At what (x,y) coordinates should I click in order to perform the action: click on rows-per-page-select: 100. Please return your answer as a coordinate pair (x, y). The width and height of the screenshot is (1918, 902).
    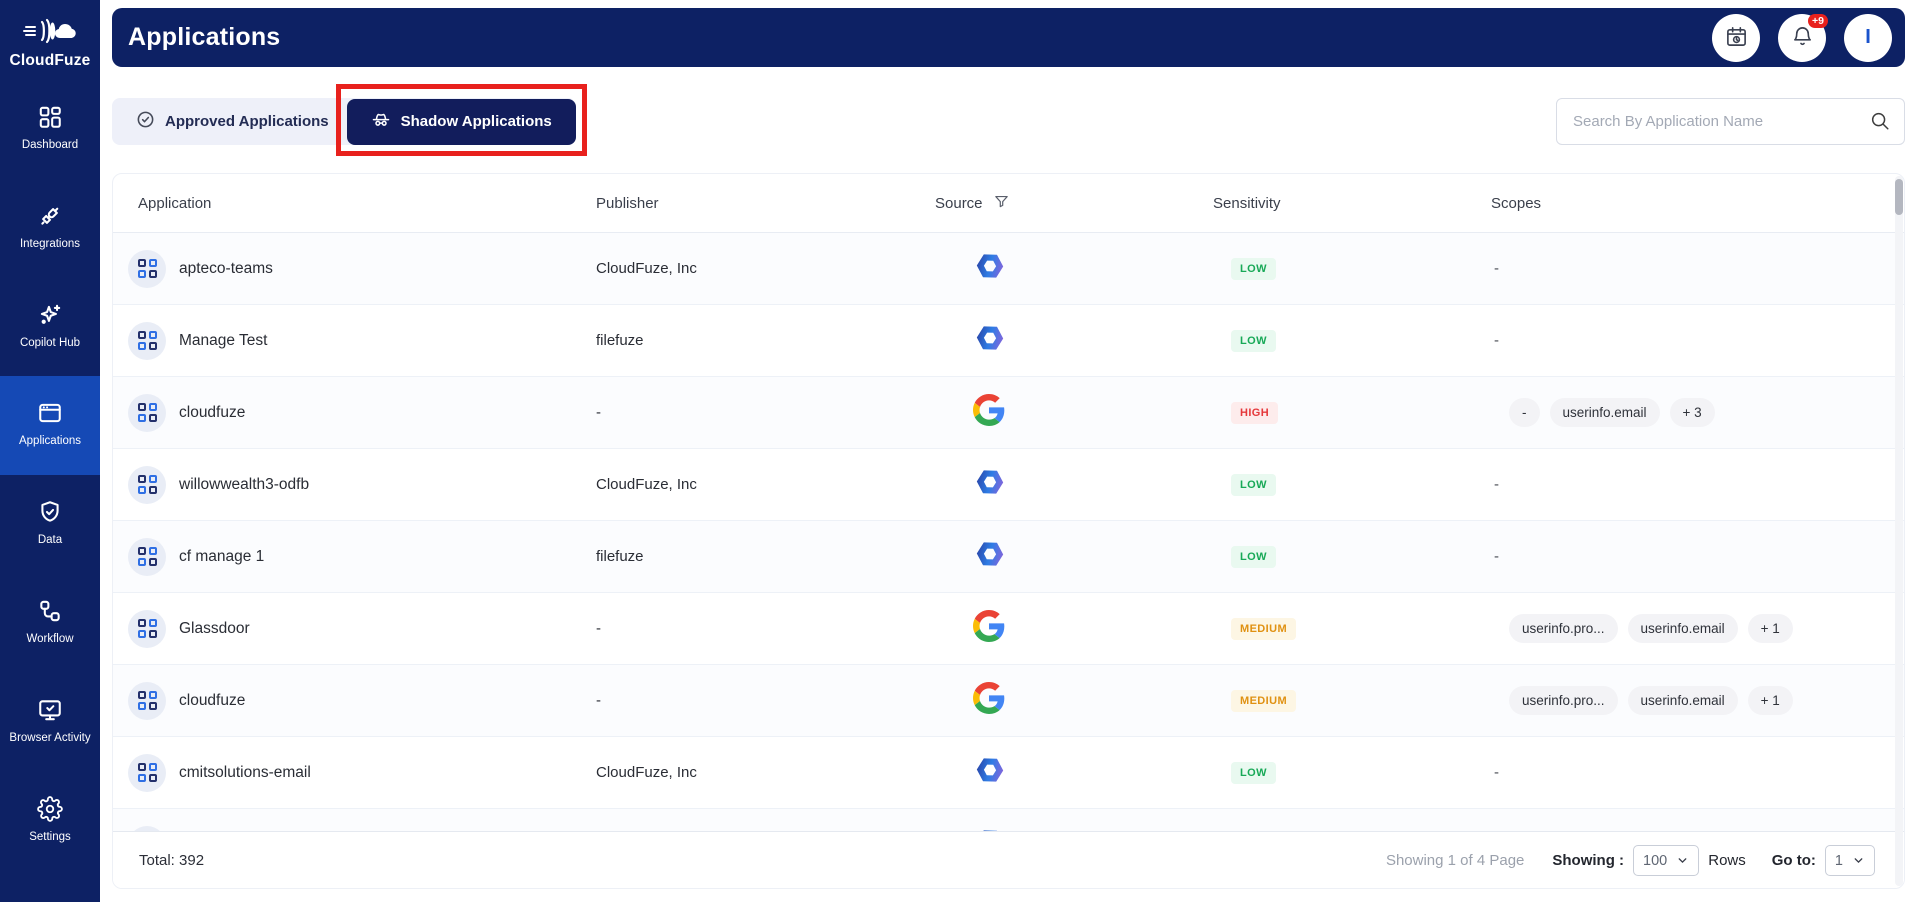
    Looking at the image, I should click on (1666, 860).